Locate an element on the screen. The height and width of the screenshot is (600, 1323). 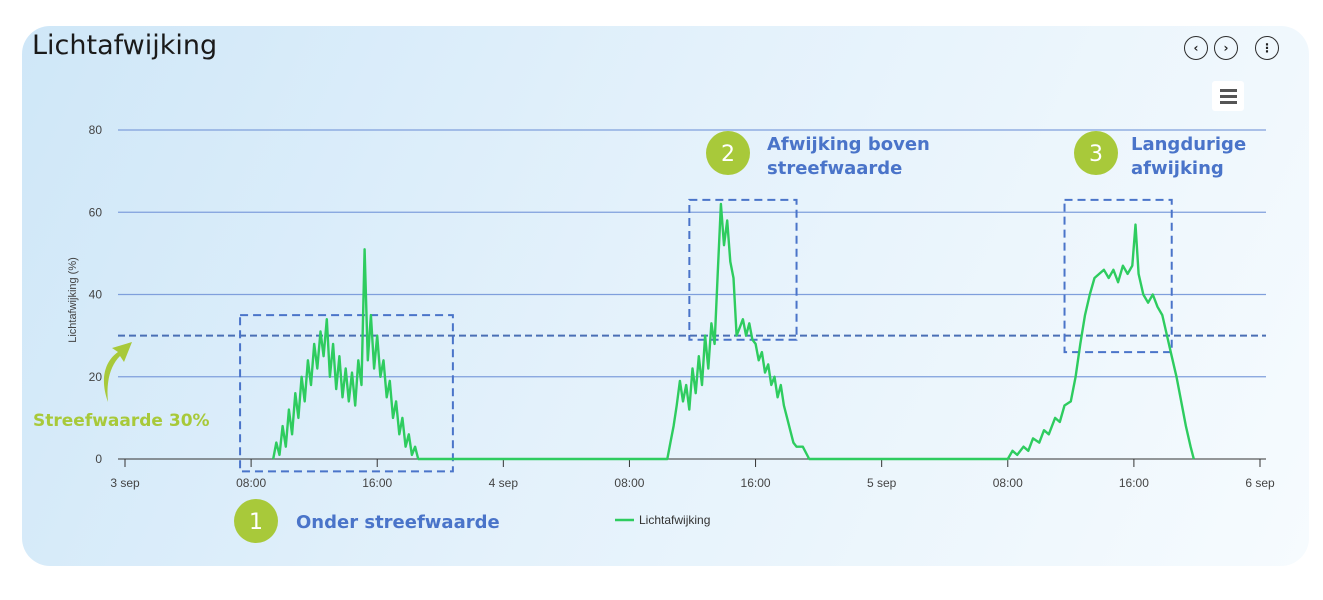
callout-text: Langdurige is located at coordinates (1188, 144).